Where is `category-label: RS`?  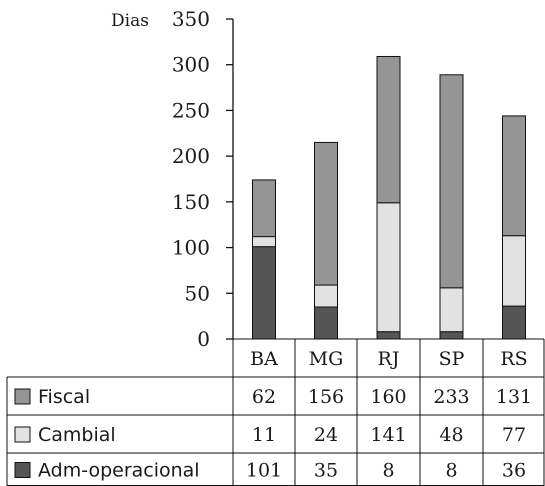
category-label: RS is located at coordinates (513, 359).